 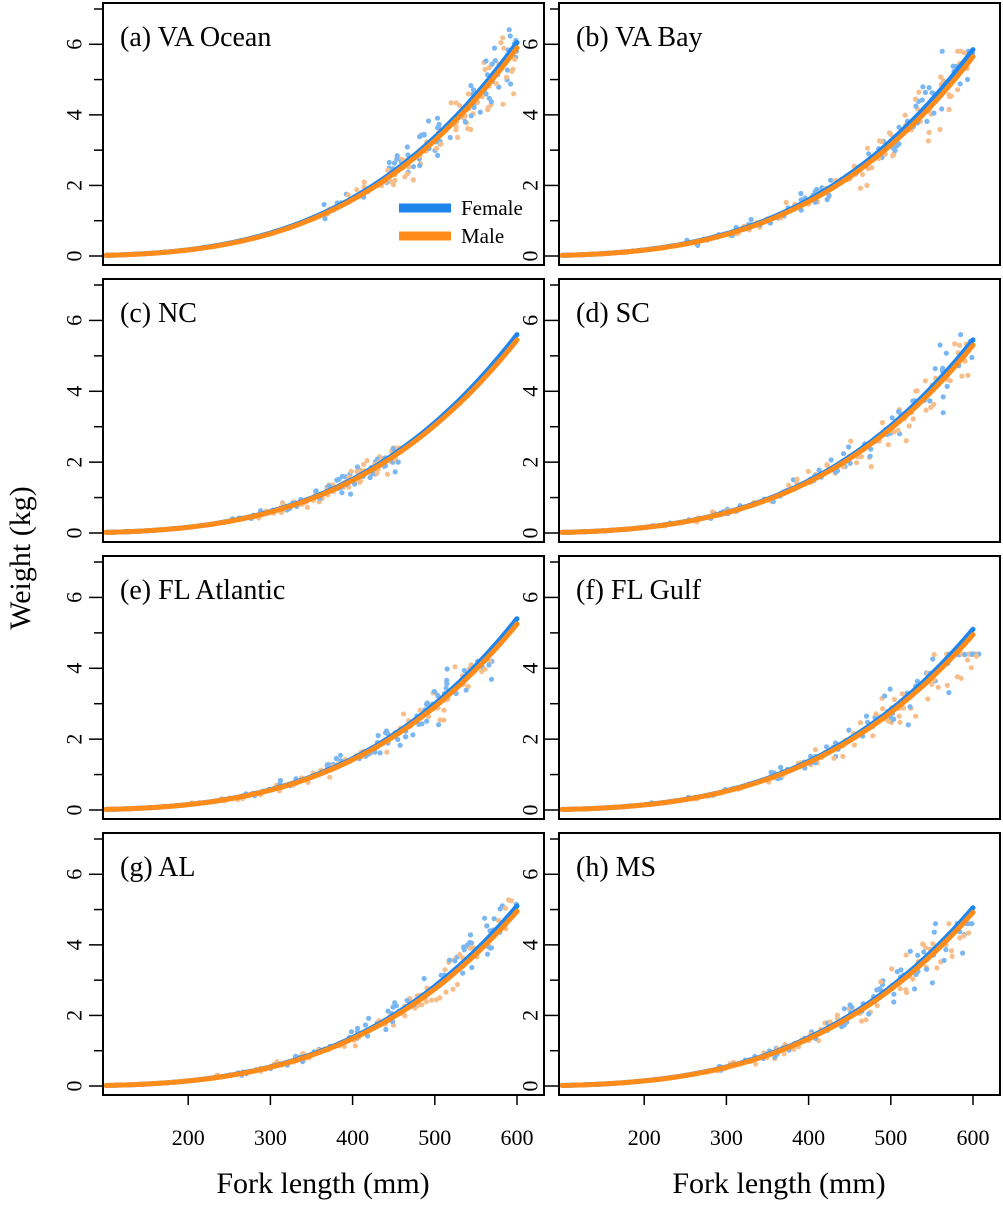 What do you see at coordinates (830, 148) in the screenshot?
I see `scatter-points` at bounding box center [830, 148].